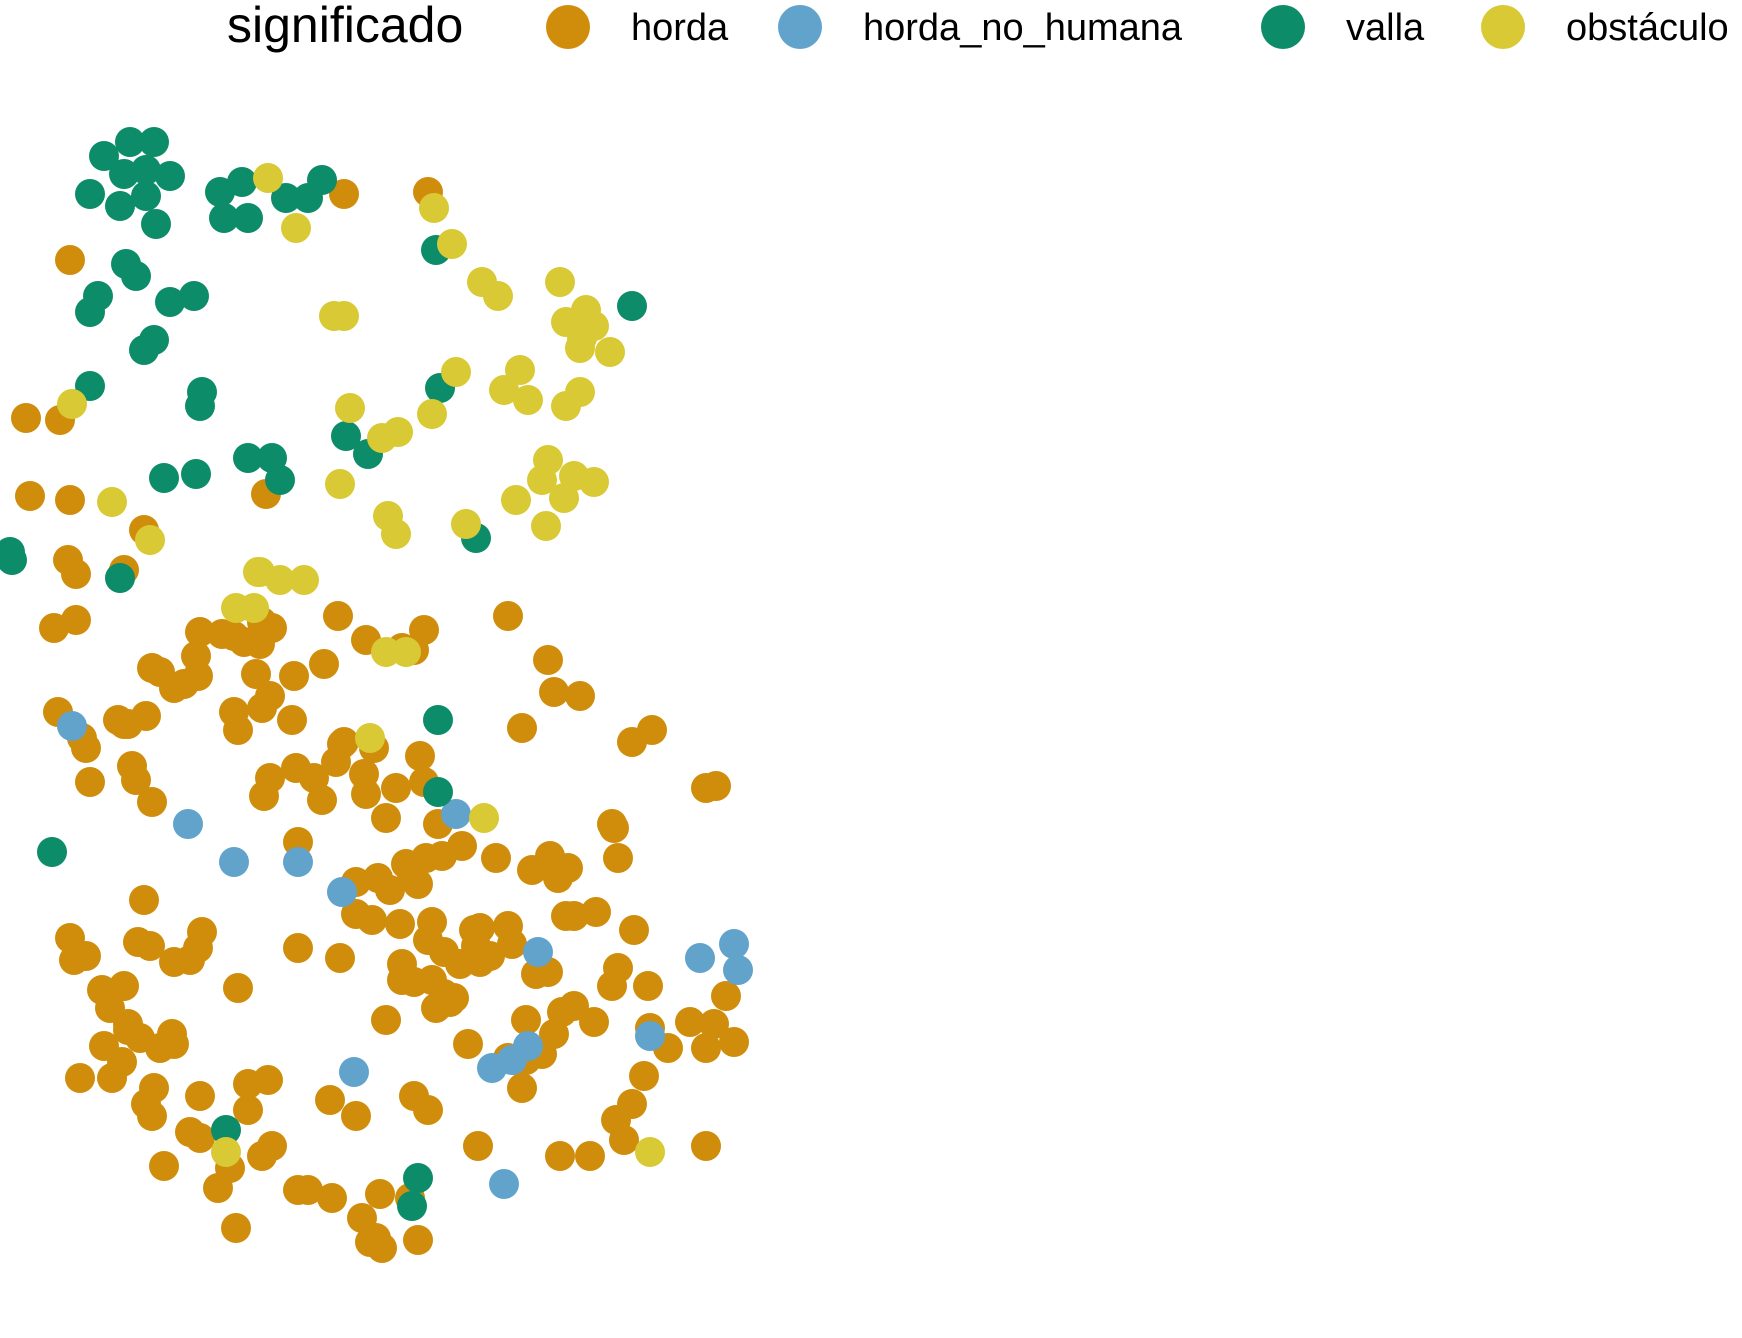 This screenshot has width=1742, height=1338. I want to click on legend-items: horda horda_no_humana valla obstáculo, so click(1137, 27).